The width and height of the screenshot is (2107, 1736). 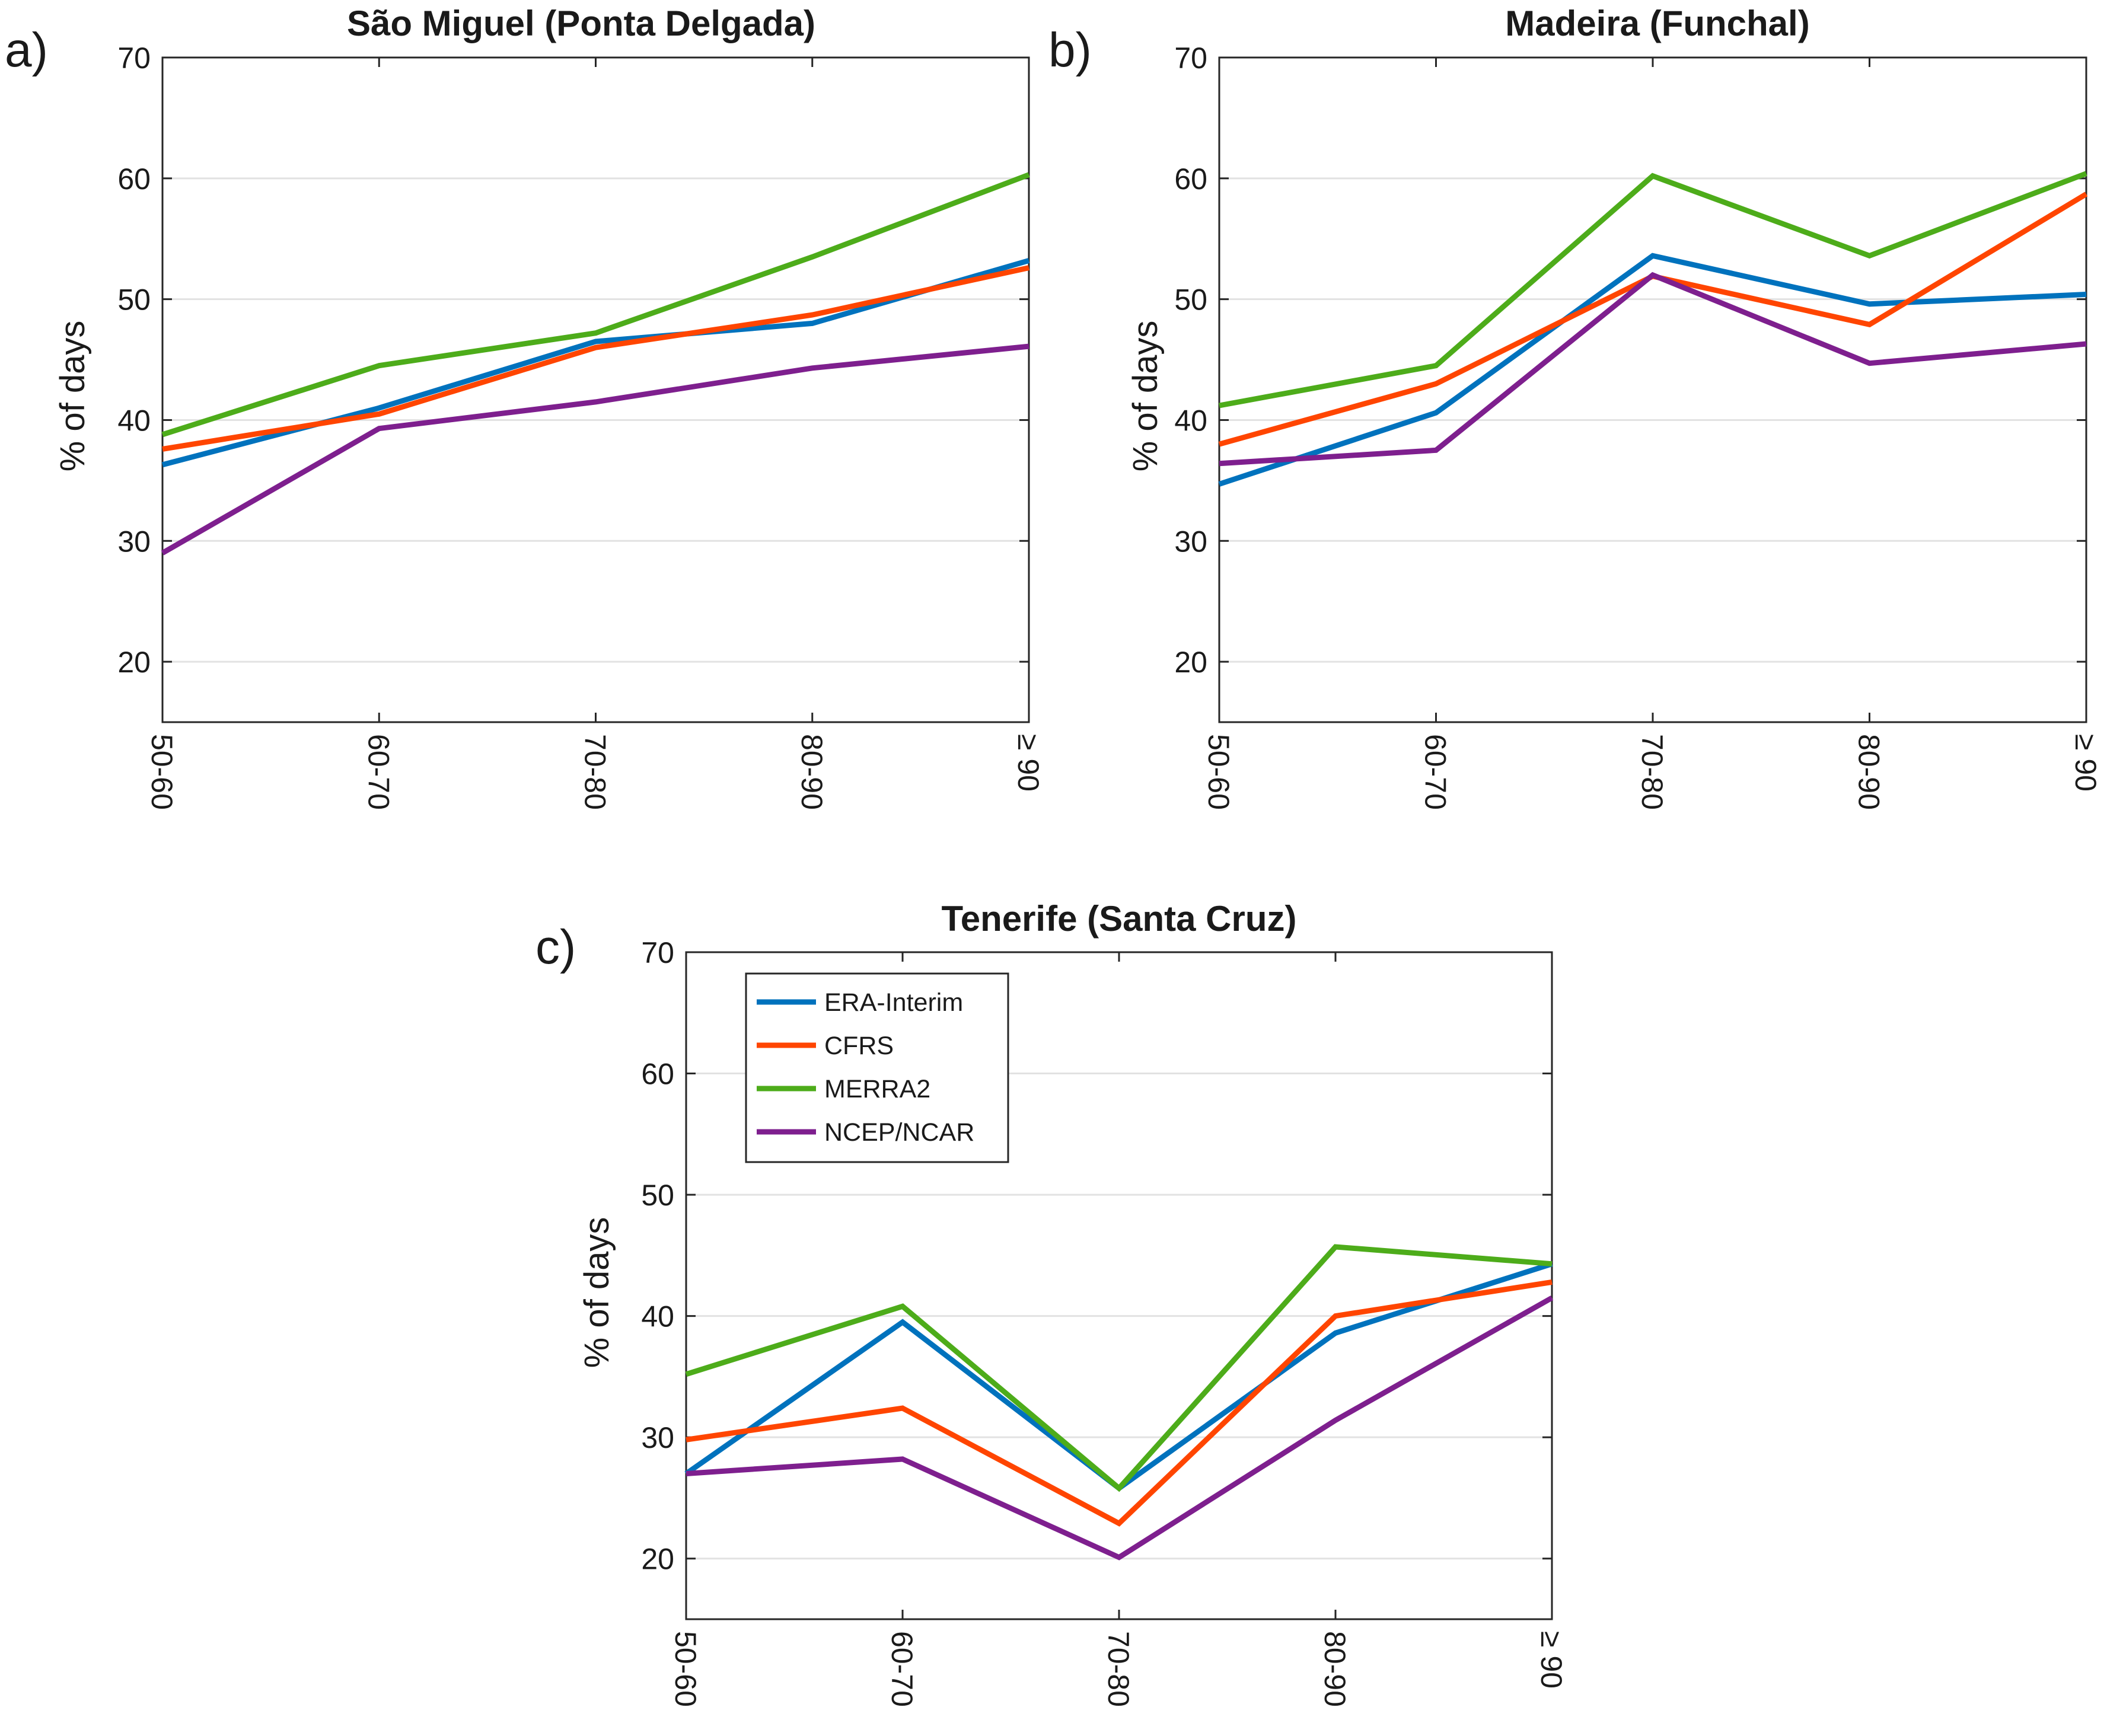 What do you see at coordinates (859, 1046) in the screenshot?
I see `legend-label: CFRS` at bounding box center [859, 1046].